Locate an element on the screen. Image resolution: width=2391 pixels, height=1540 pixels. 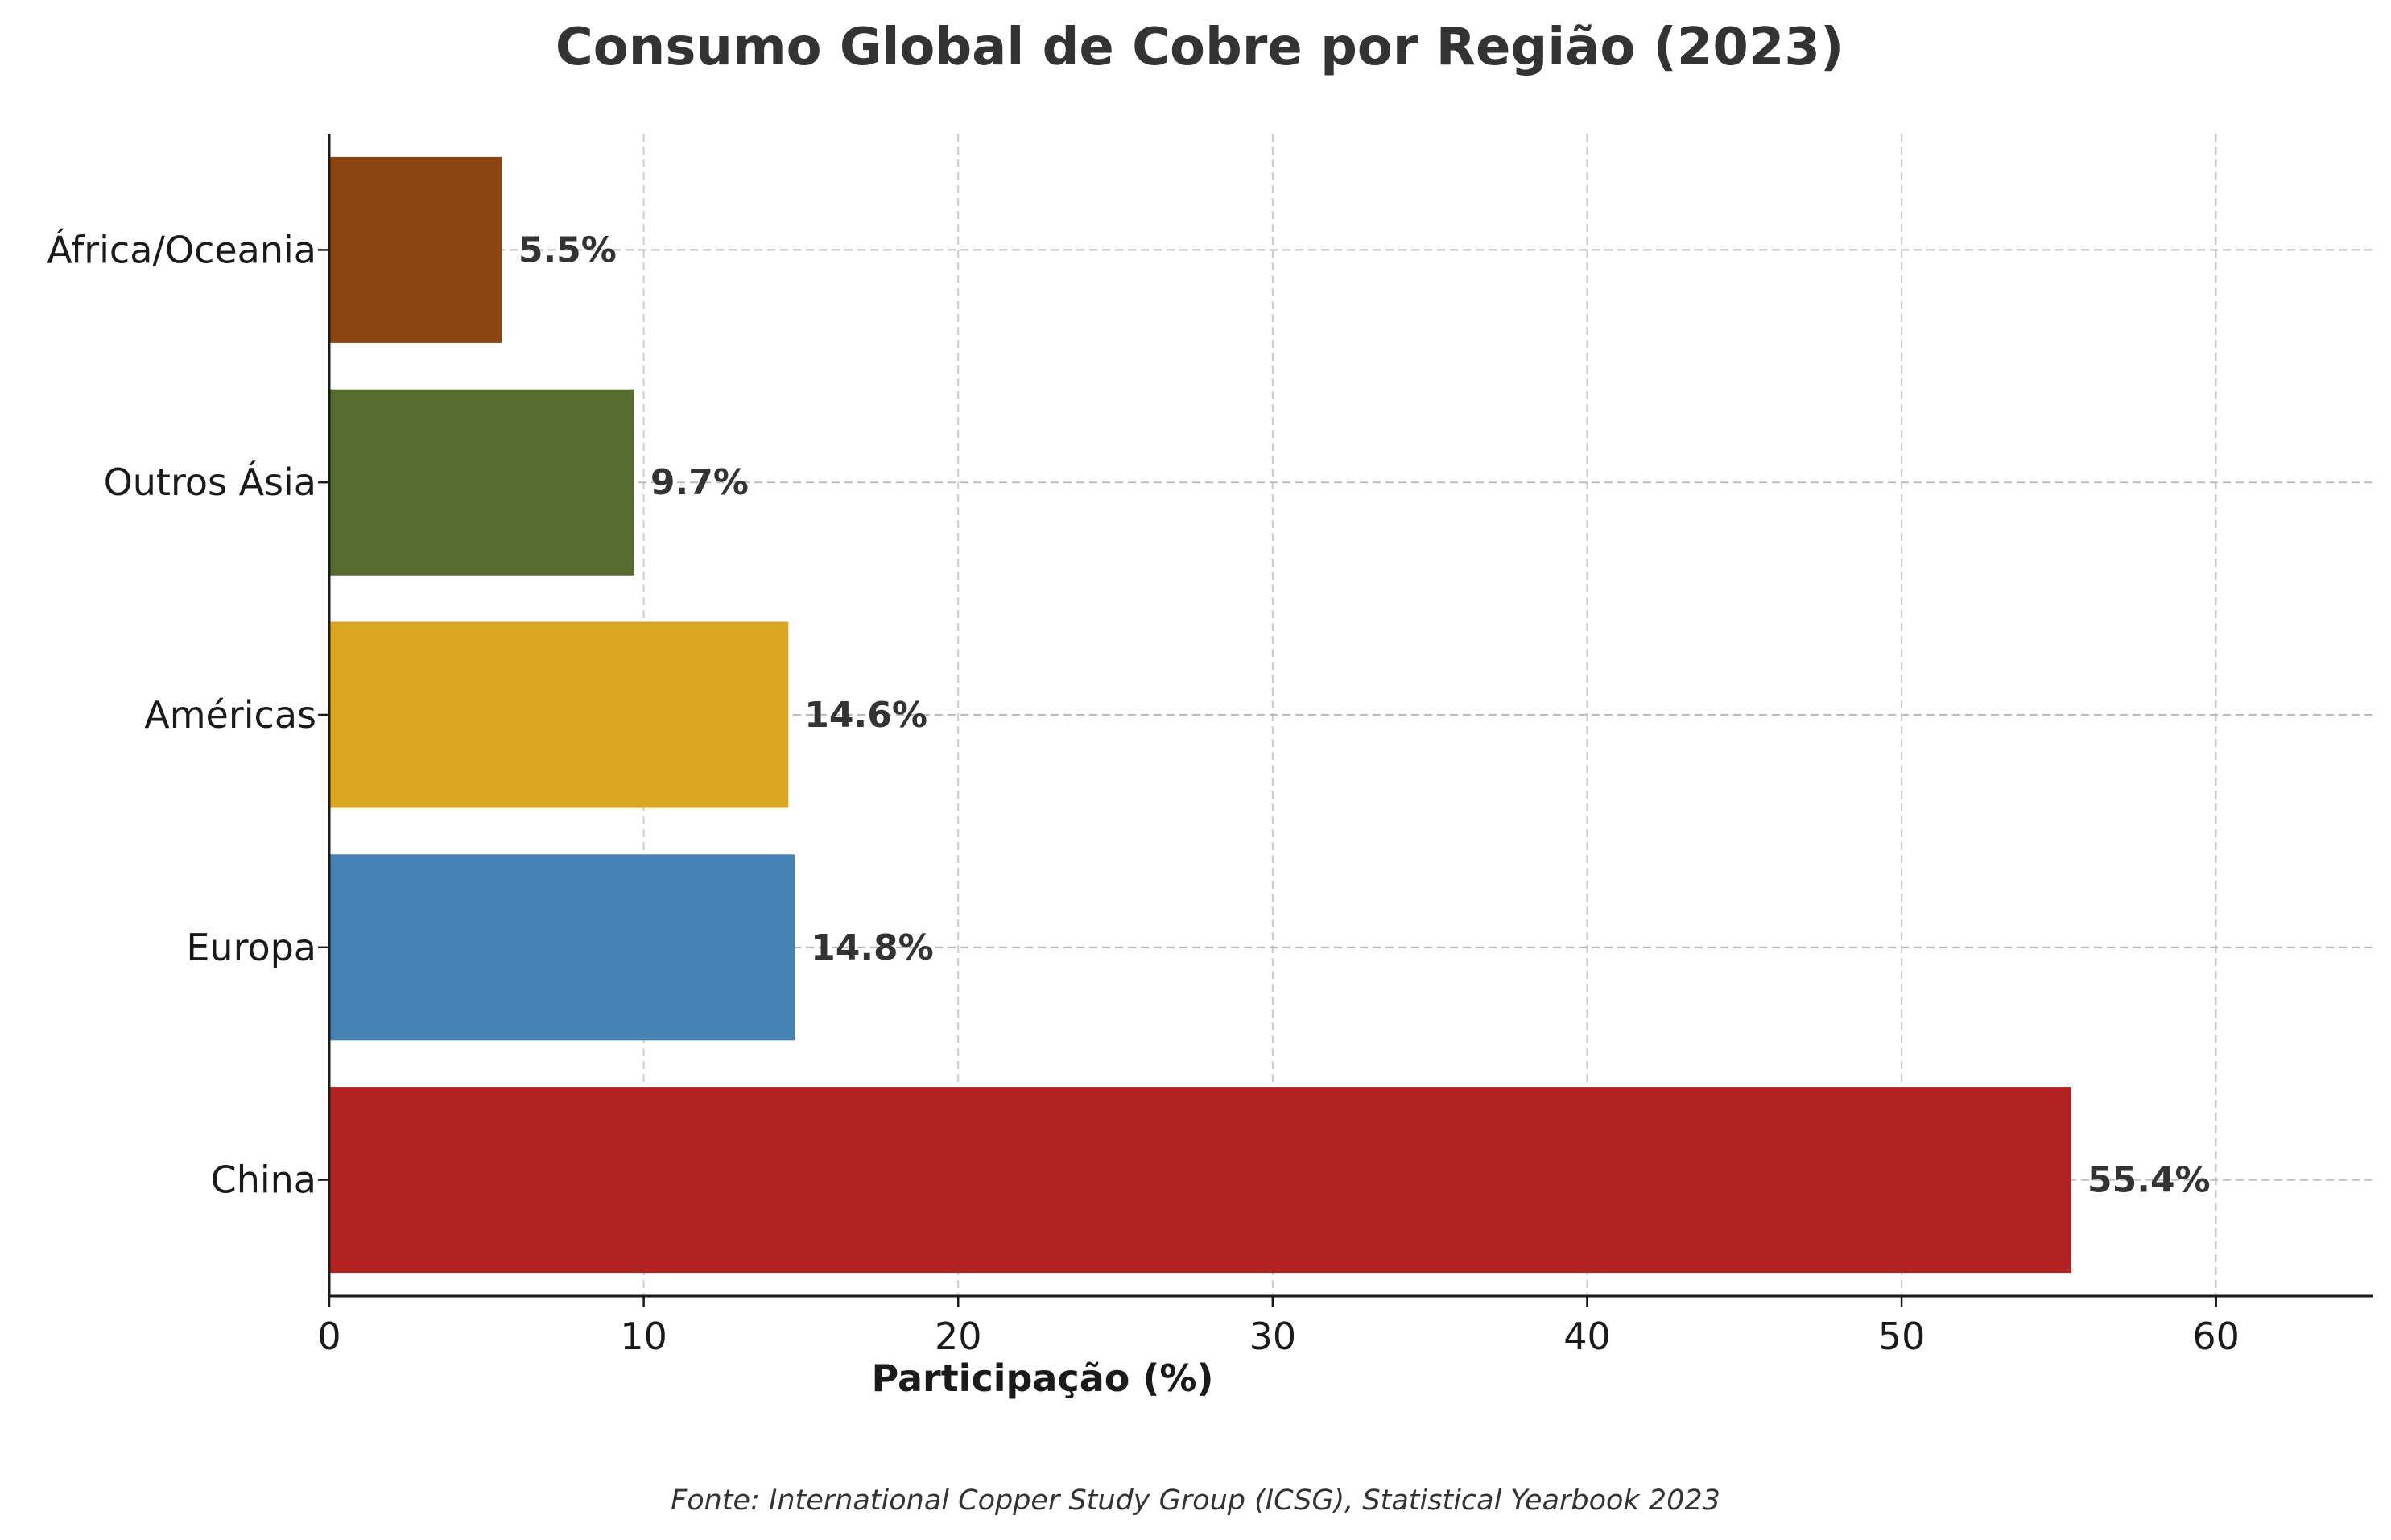
y-tick-label: Américas is located at coordinates (230, 715).